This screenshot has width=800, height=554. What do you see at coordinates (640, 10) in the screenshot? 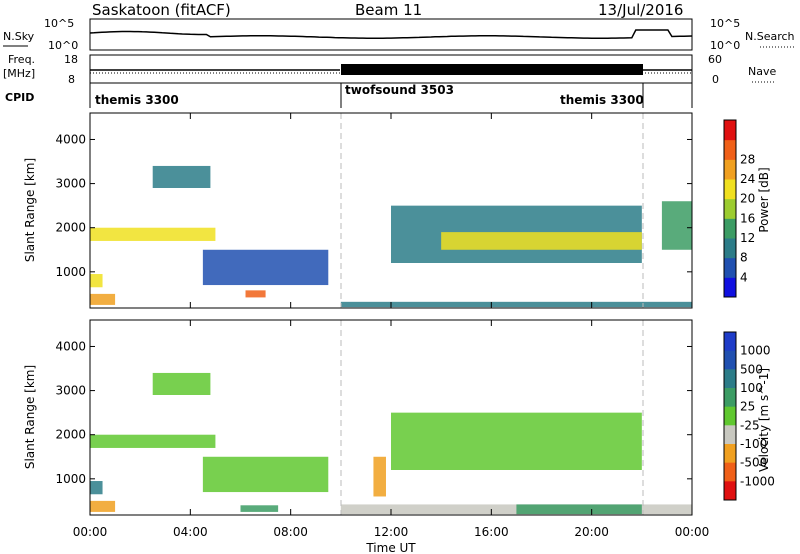
I see `date-label: 13/Jul/2016` at bounding box center [640, 10].